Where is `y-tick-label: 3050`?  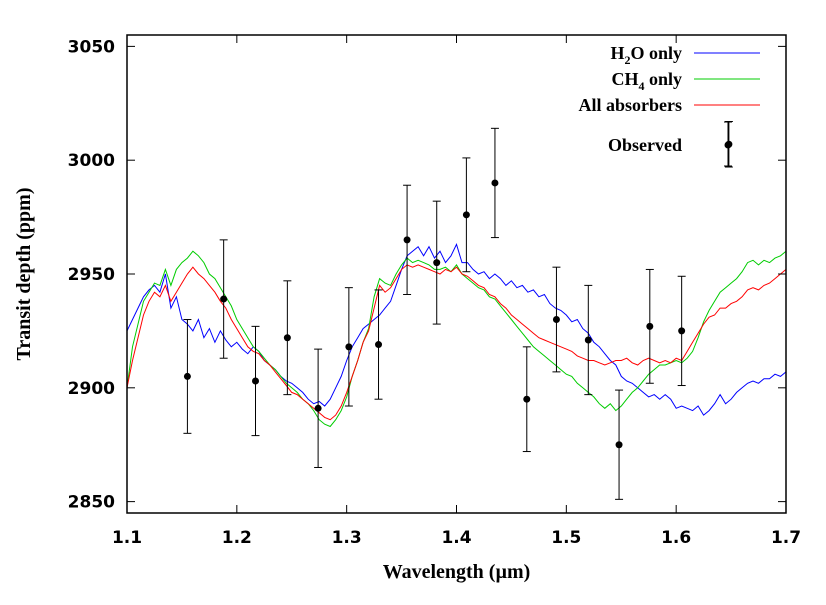
y-tick-label: 3050 is located at coordinates (91, 47).